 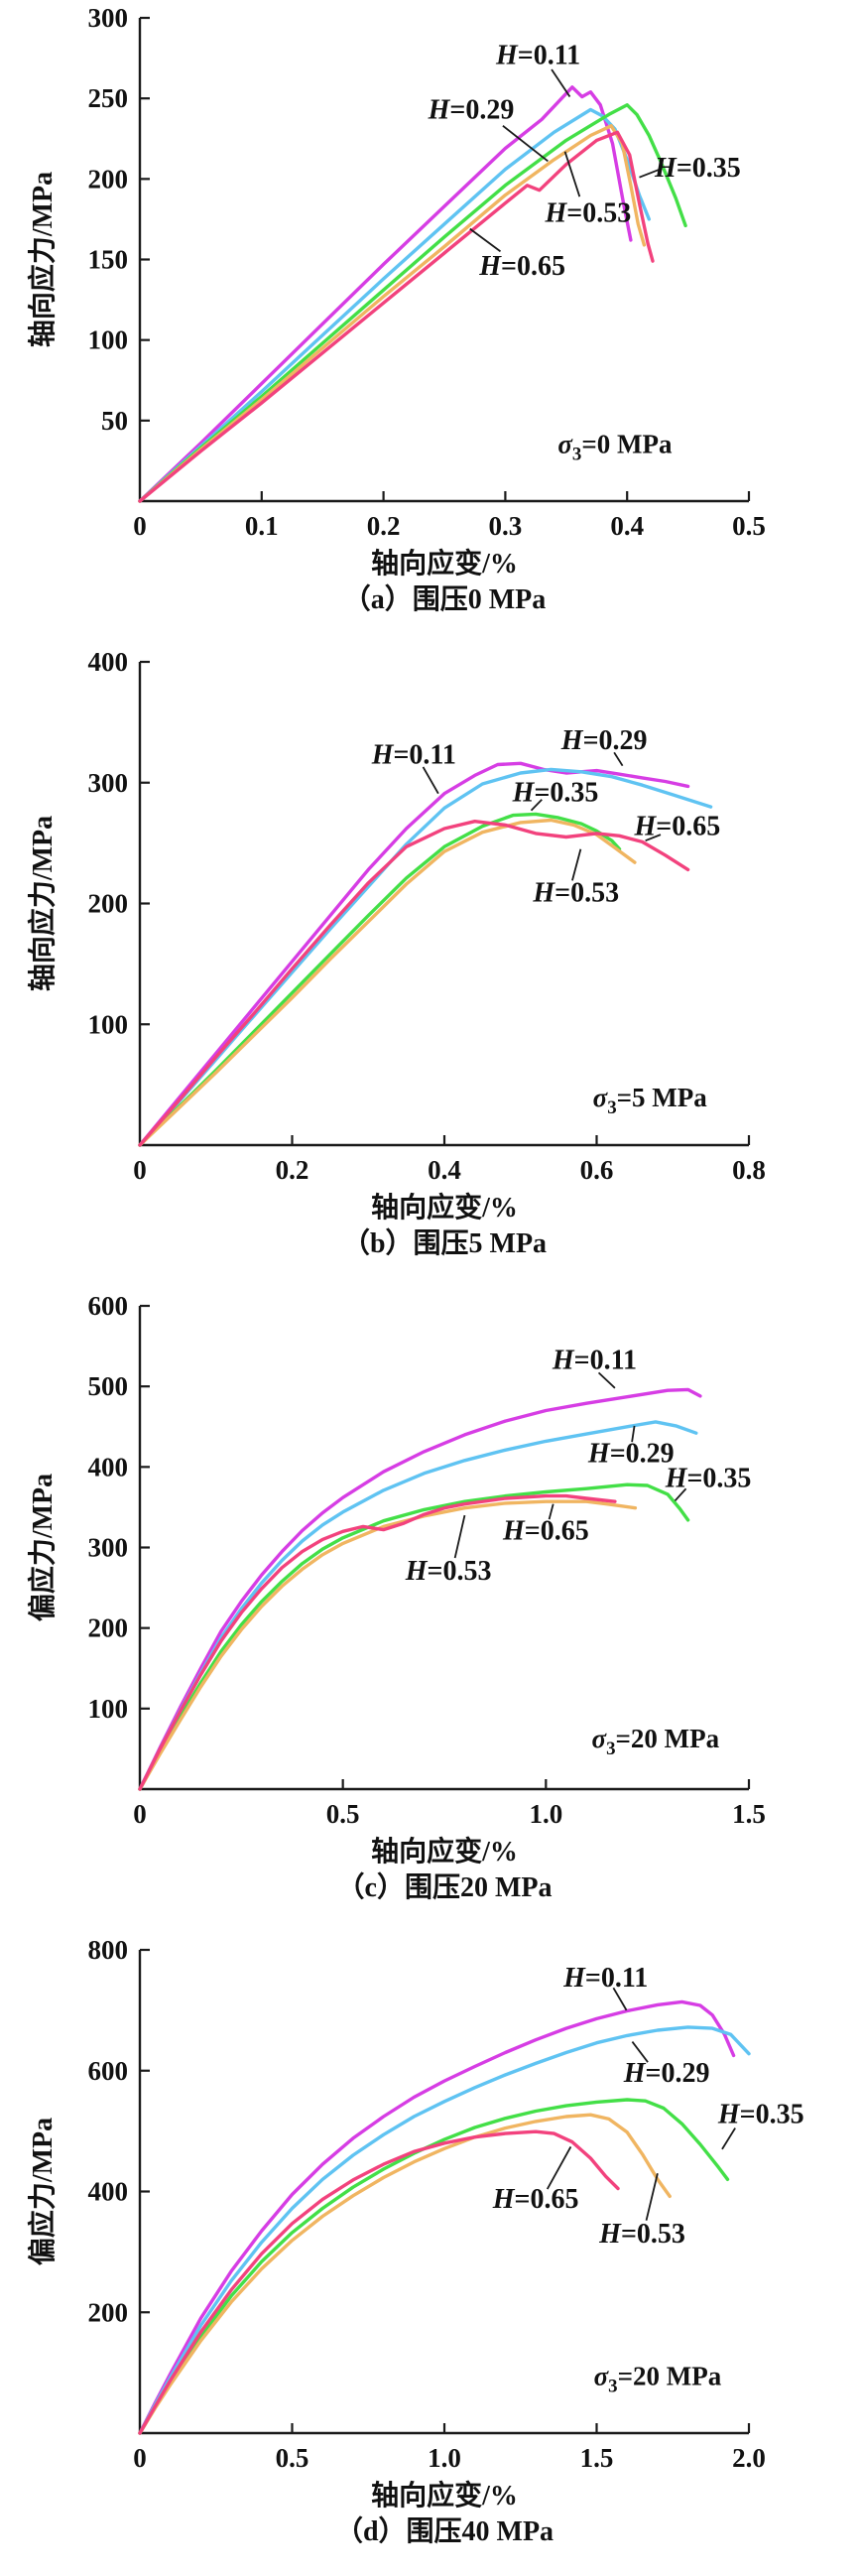 What do you see at coordinates (444, 1243) in the screenshot?
I see `panel-caption: （b）围压5 MPa` at bounding box center [444, 1243].